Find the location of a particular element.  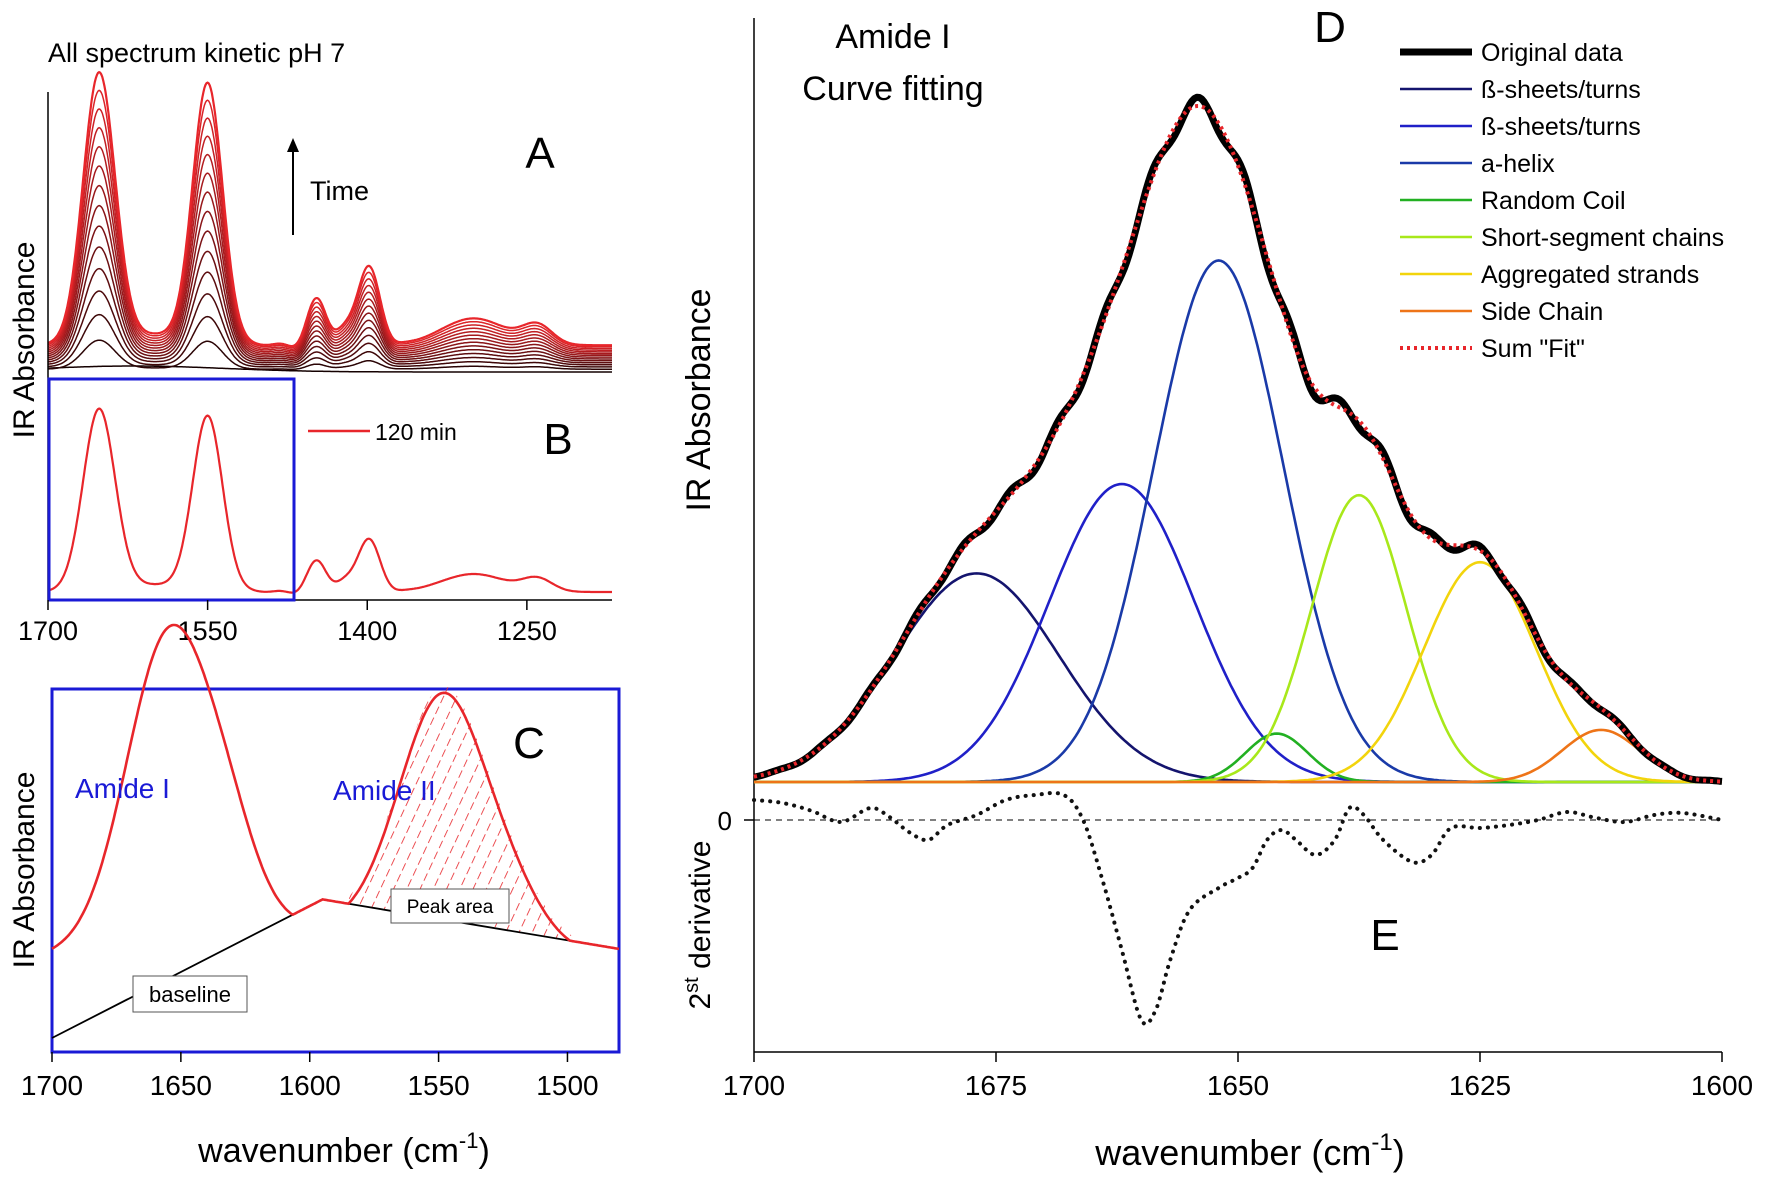

panel-d-y-axis-label: IR Absorbance is located at coordinates (699, 399).